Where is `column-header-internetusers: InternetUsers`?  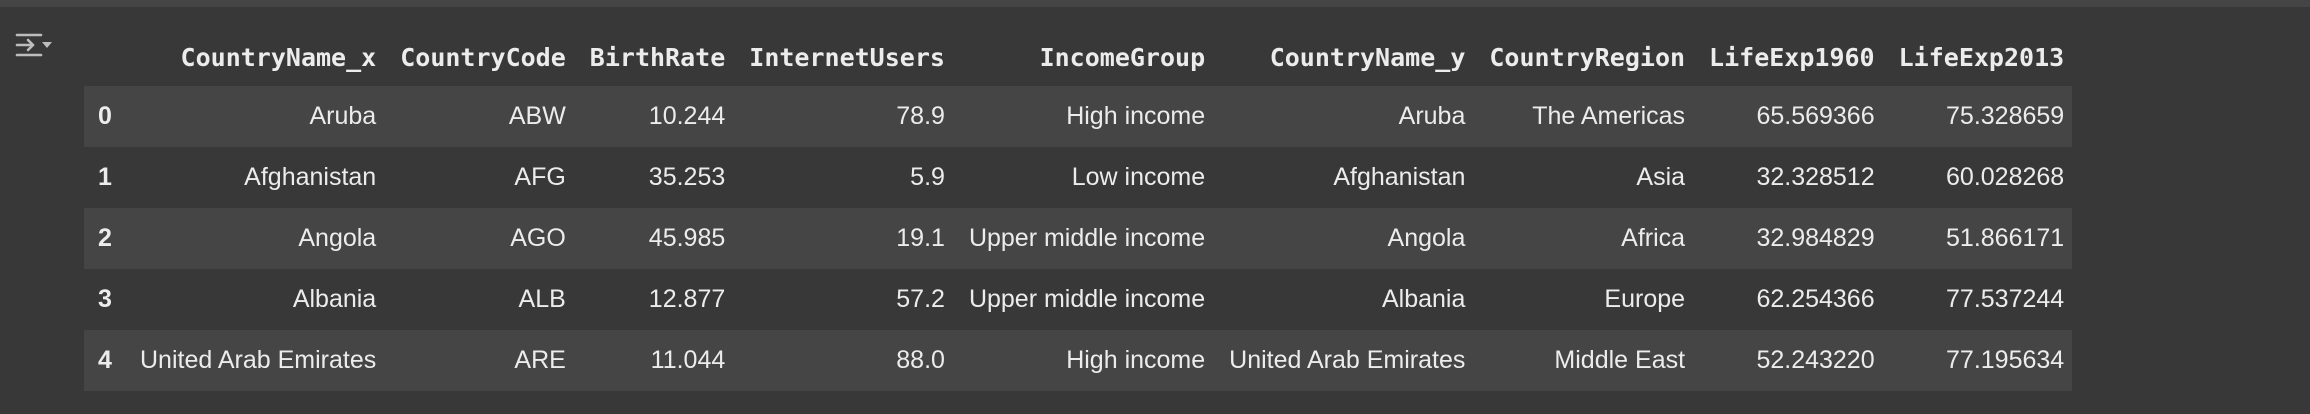 column-header-internetusers: InternetUsers is located at coordinates (843, 57).